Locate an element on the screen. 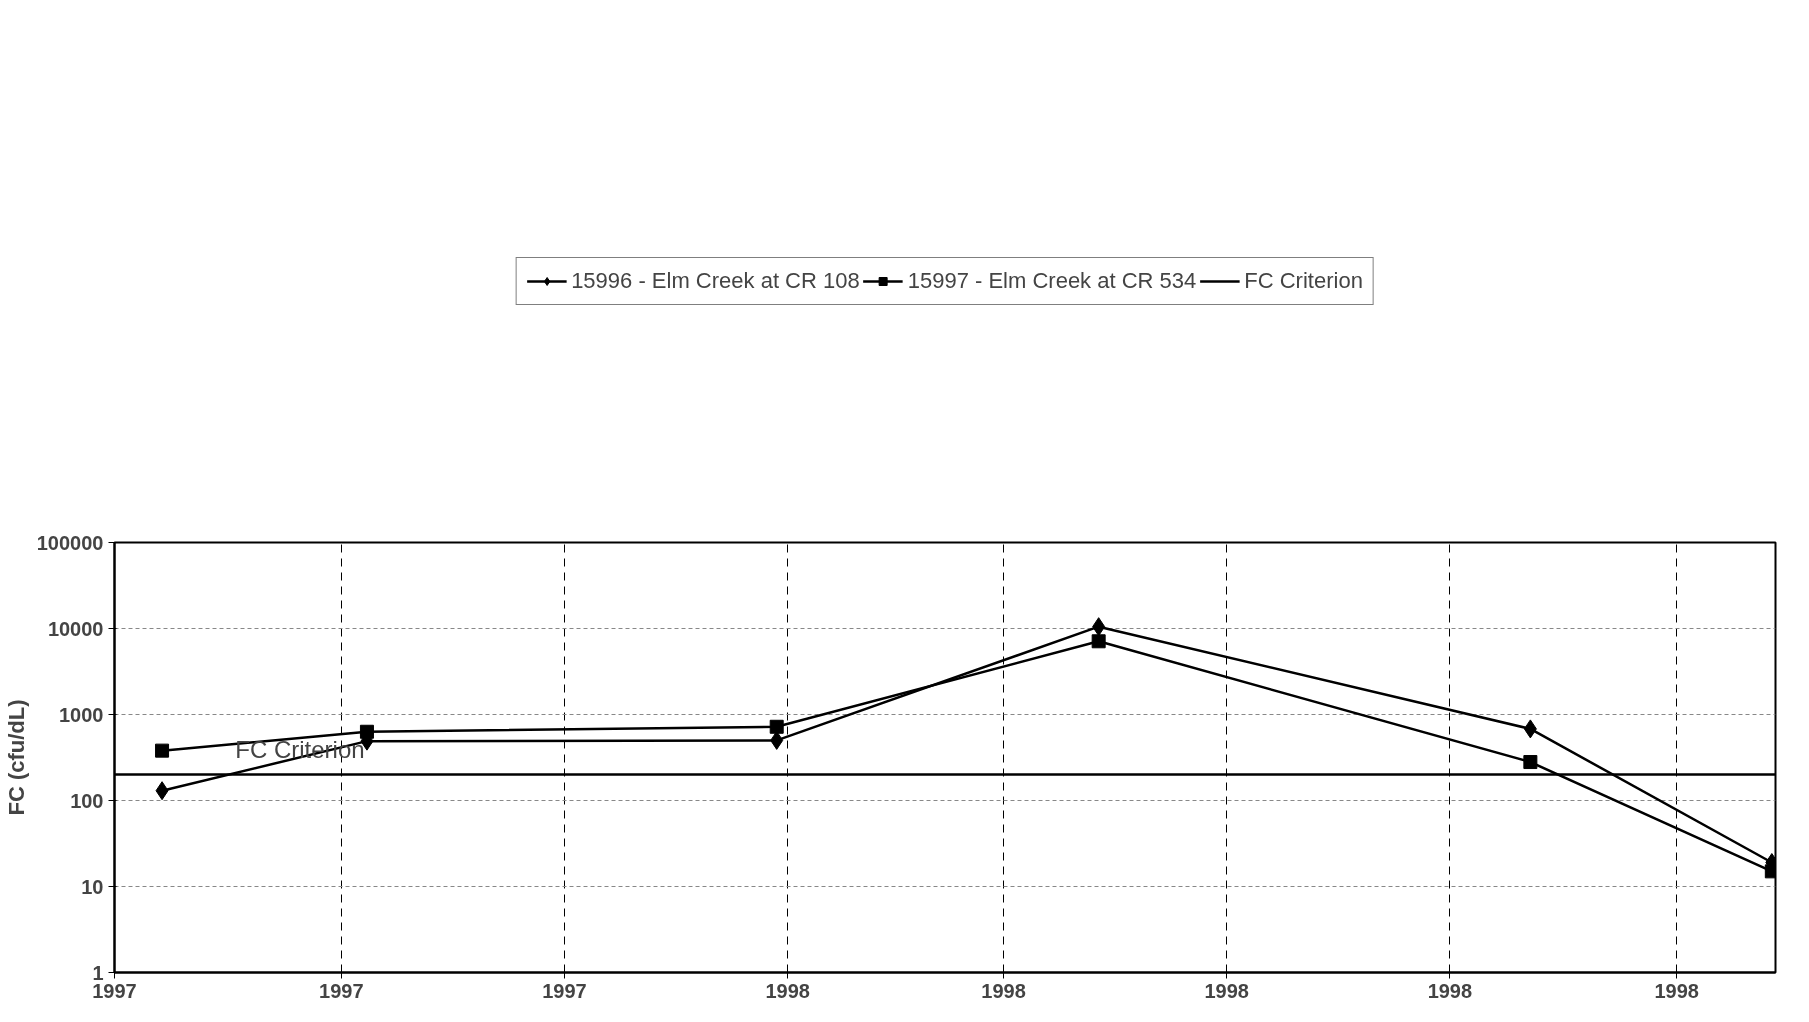  y-tick-label: 10000 is located at coordinates (75, 628).